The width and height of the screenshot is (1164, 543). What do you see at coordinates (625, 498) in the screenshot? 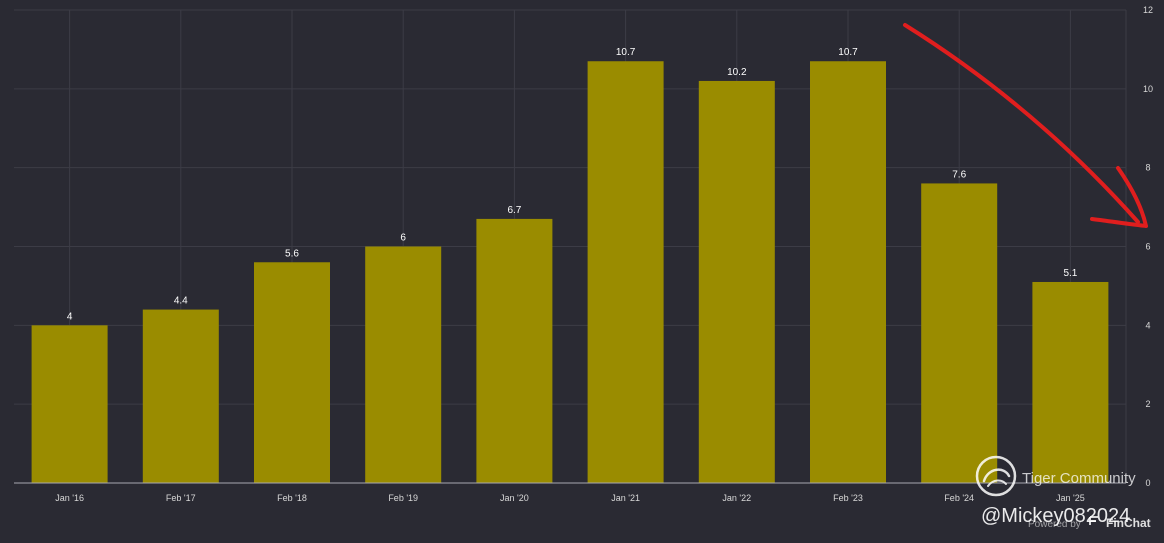
I see `x-tick-label: Jan '21` at bounding box center [625, 498].